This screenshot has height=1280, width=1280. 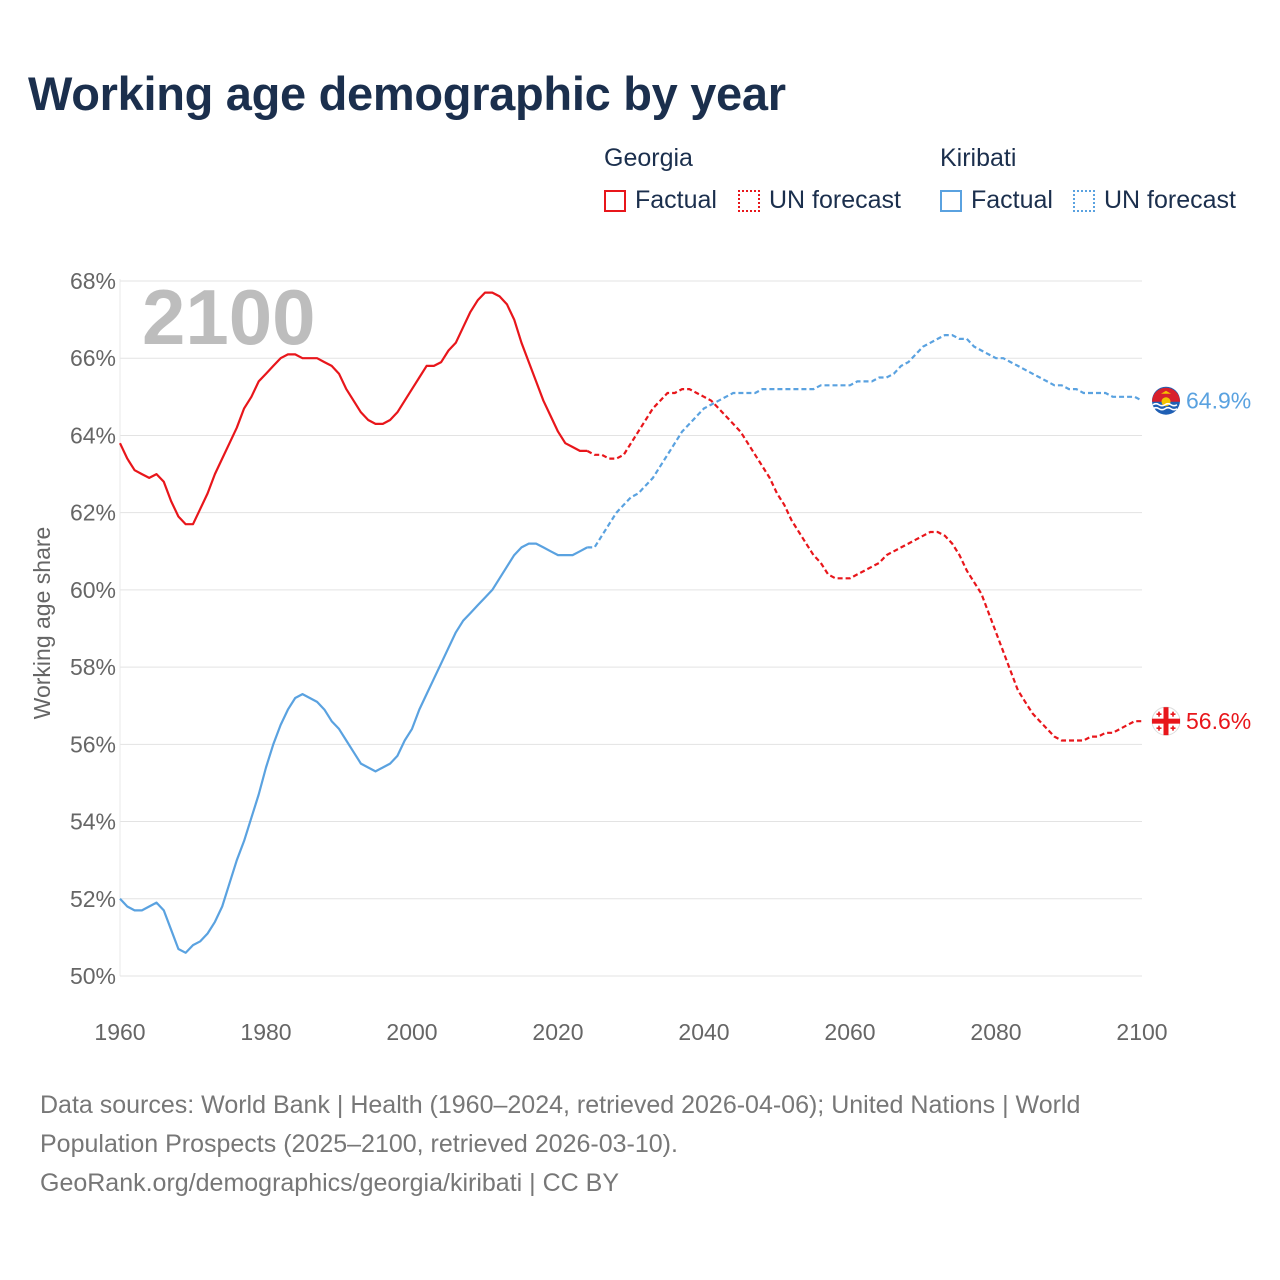 I want to click on legend-georgia-factual: Factual, so click(x=660, y=200).